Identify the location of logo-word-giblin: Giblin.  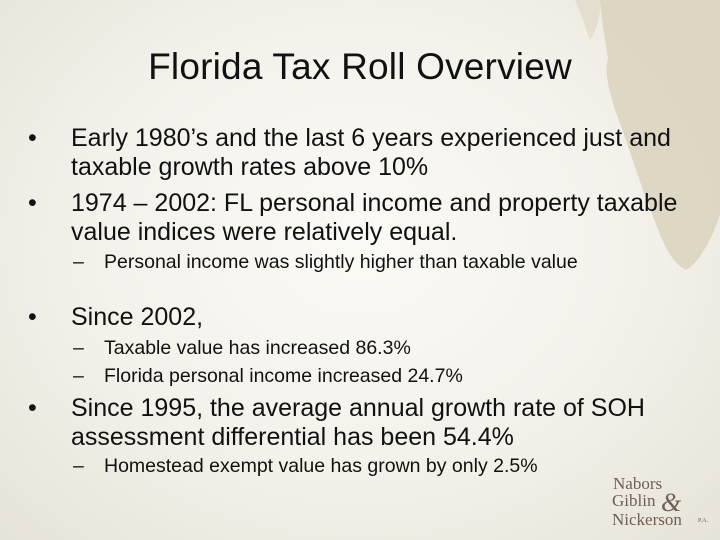
(634, 500).